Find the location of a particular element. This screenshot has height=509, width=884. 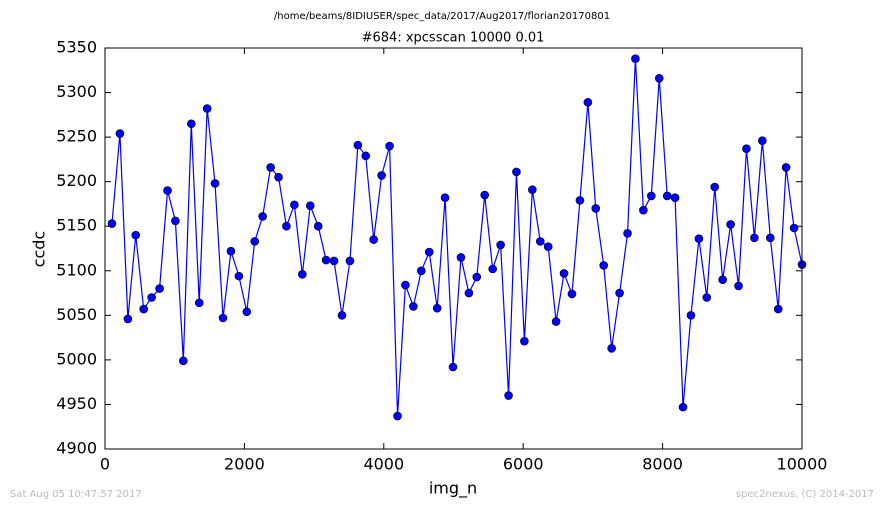

footnote-left: Sat Aug 05 10:47:57 2017 is located at coordinates (76, 494).